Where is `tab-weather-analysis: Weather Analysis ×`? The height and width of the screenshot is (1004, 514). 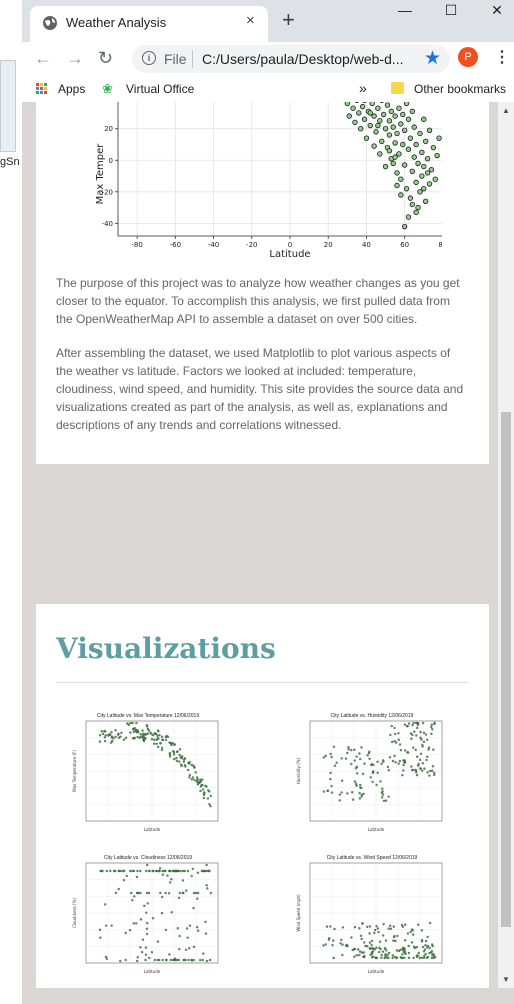 tab-weather-analysis: Weather Analysis × is located at coordinates (149, 24).